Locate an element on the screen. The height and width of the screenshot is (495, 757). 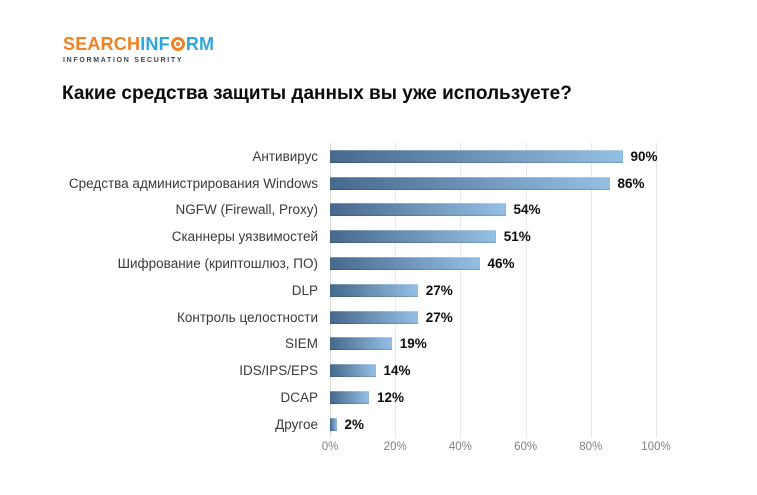
logo-inf-text: INF is located at coordinates (155, 44).